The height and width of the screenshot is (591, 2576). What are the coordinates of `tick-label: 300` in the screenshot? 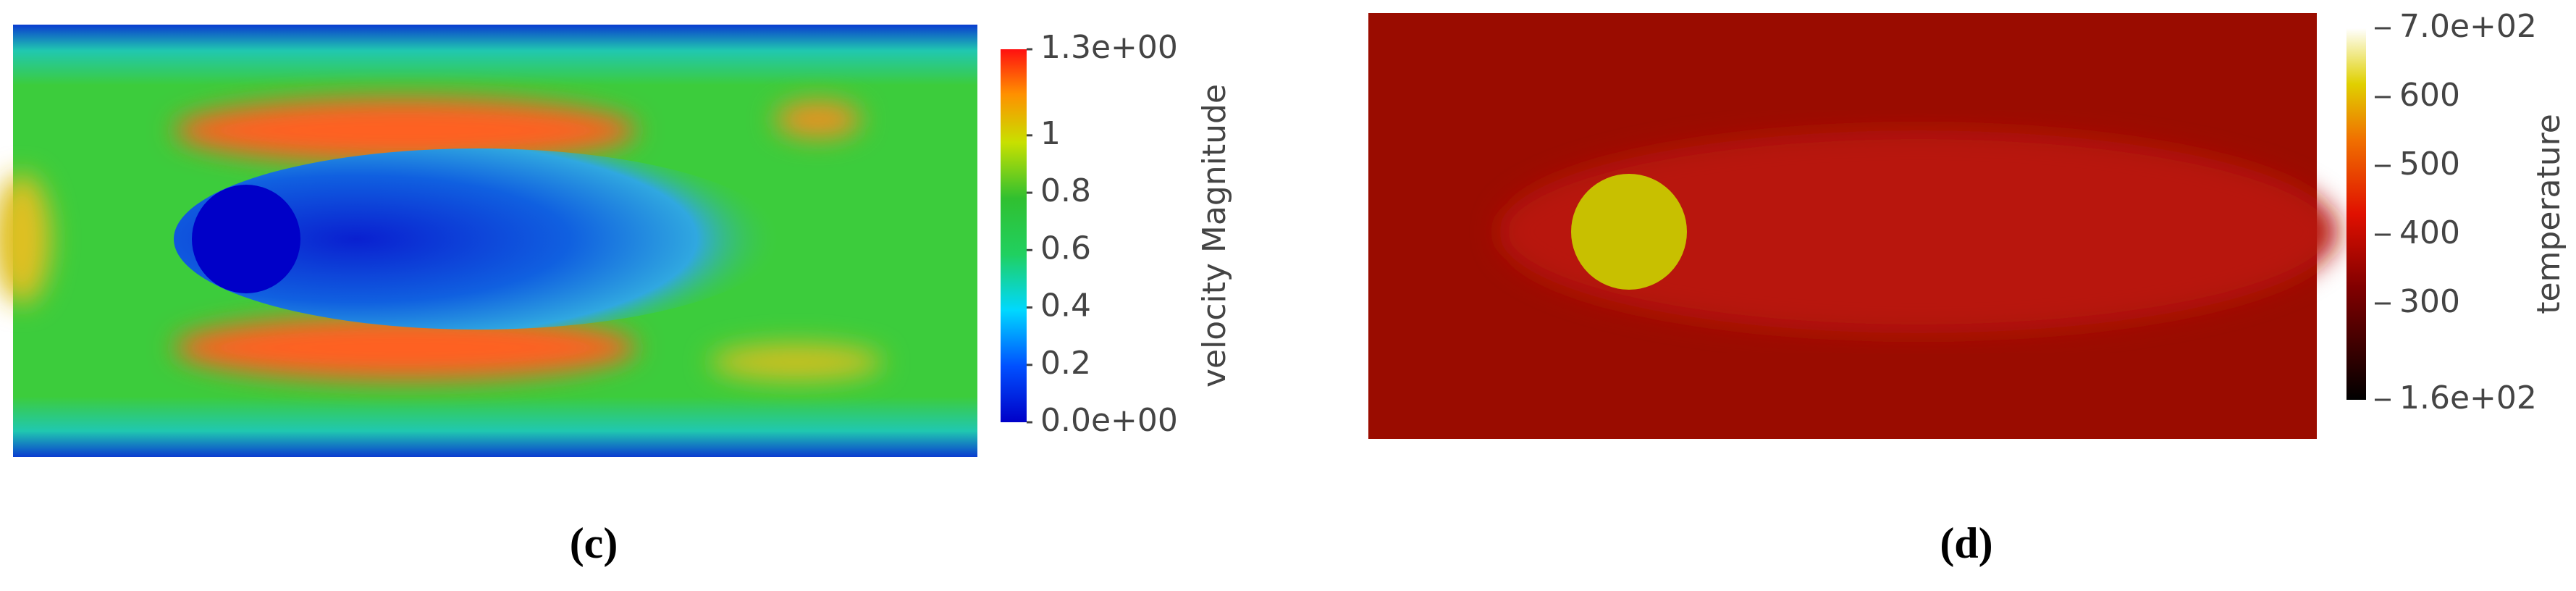 It's located at (2429, 301).